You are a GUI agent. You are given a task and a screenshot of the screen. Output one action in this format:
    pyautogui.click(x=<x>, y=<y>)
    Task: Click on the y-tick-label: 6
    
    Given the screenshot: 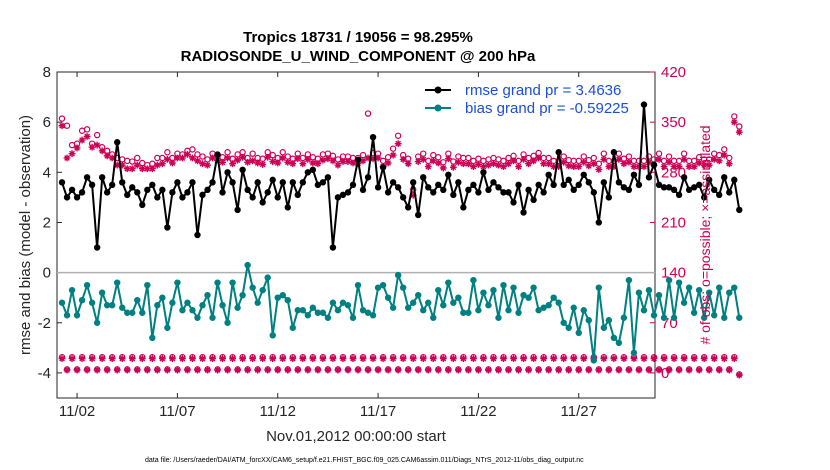 What is the action you would take?
    pyautogui.click(x=47, y=122)
    